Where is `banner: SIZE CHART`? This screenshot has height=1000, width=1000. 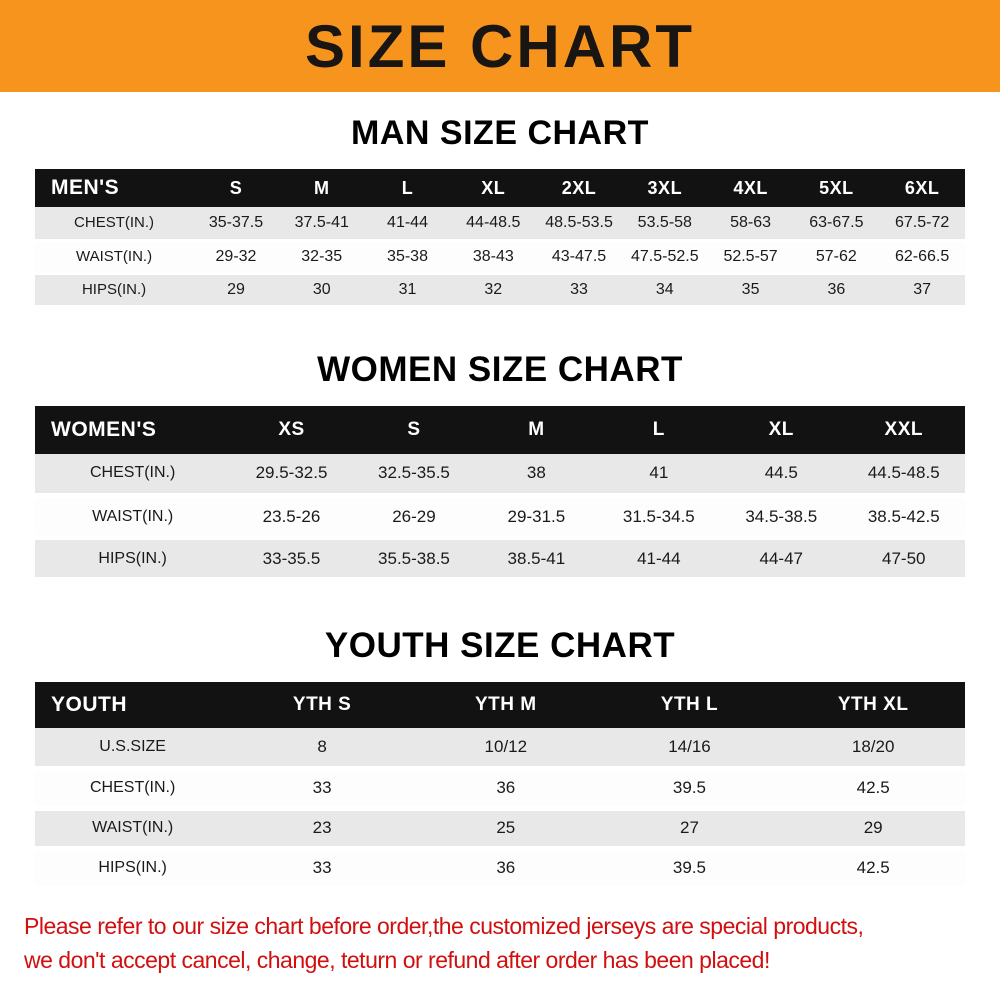 banner: SIZE CHART is located at coordinates (500, 46).